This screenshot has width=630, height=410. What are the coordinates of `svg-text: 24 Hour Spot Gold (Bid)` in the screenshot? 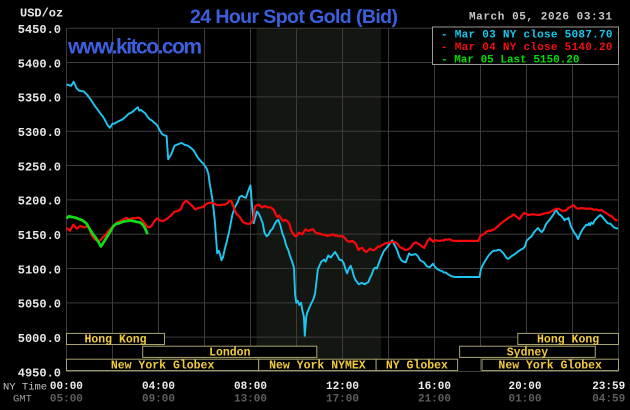 It's located at (294, 17).